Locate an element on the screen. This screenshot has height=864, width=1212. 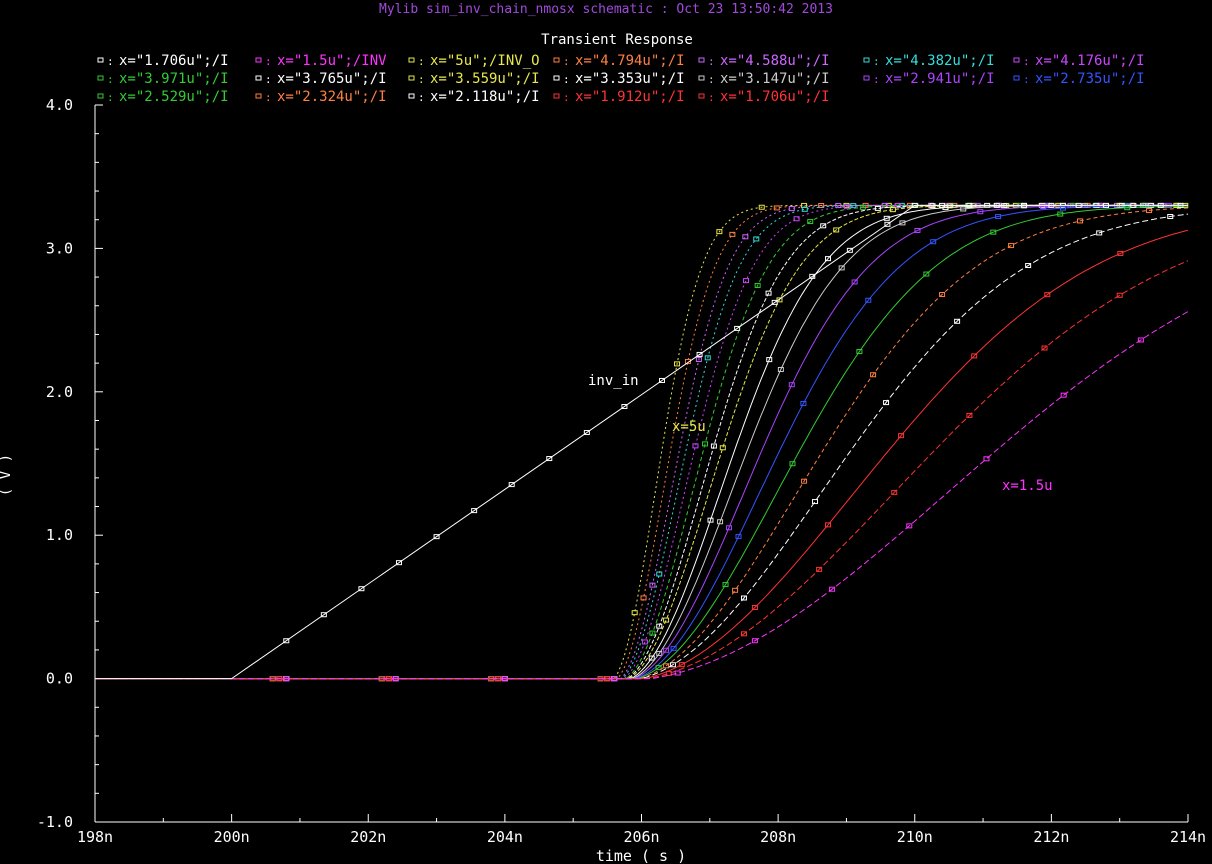
legend-label: x="2.735u";/I is located at coordinates (1090, 79).